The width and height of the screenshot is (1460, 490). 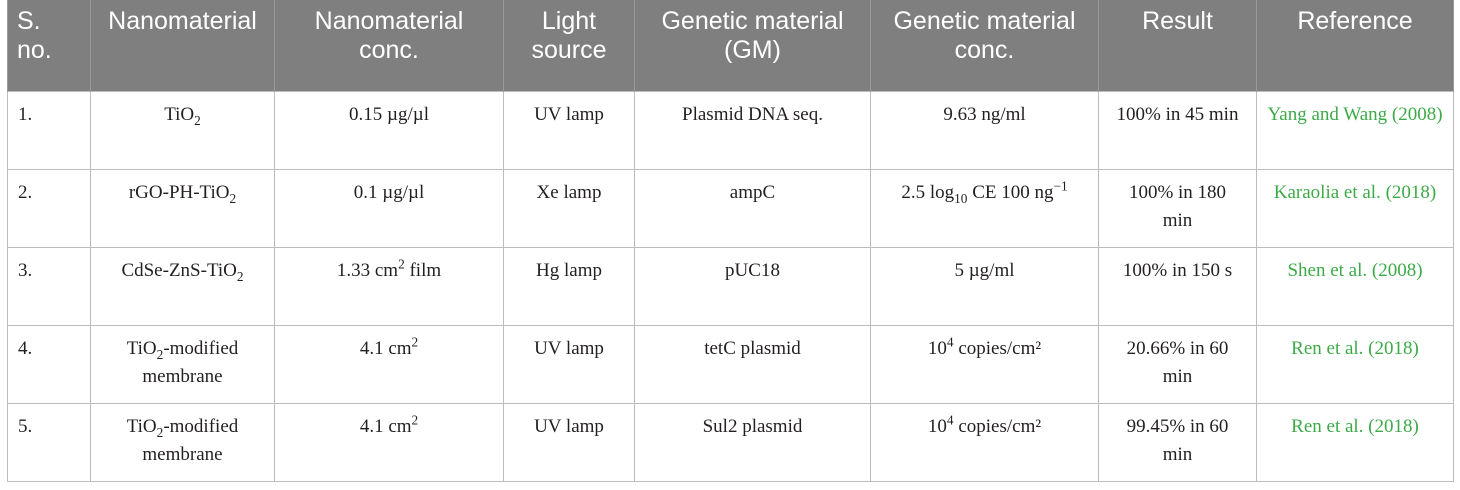 What do you see at coordinates (389, 45) in the screenshot?
I see `header-nanomaterial-conc: Nanomaterial conc.` at bounding box center [389, 45].